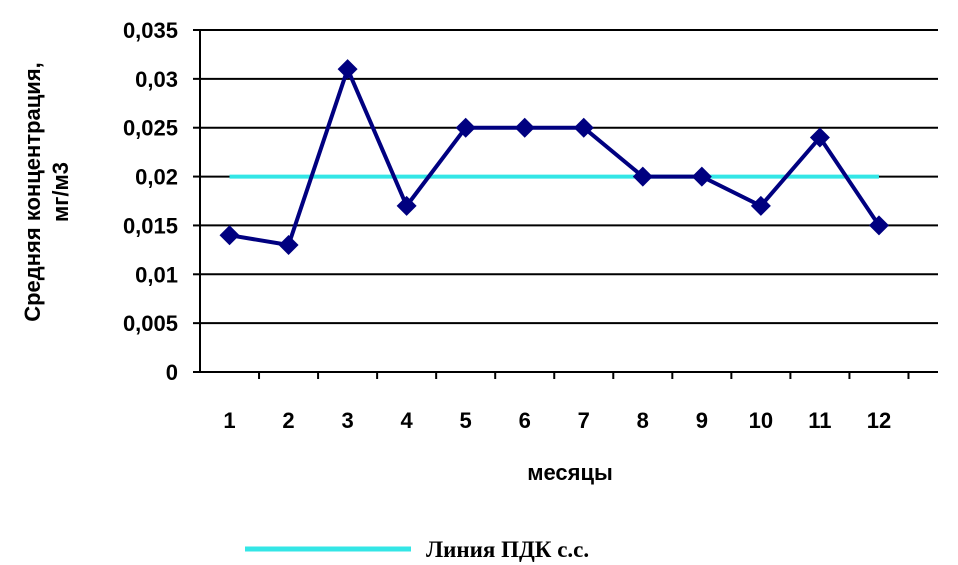  I want to click on x-axis-title: месяцы, so click(570, 472).